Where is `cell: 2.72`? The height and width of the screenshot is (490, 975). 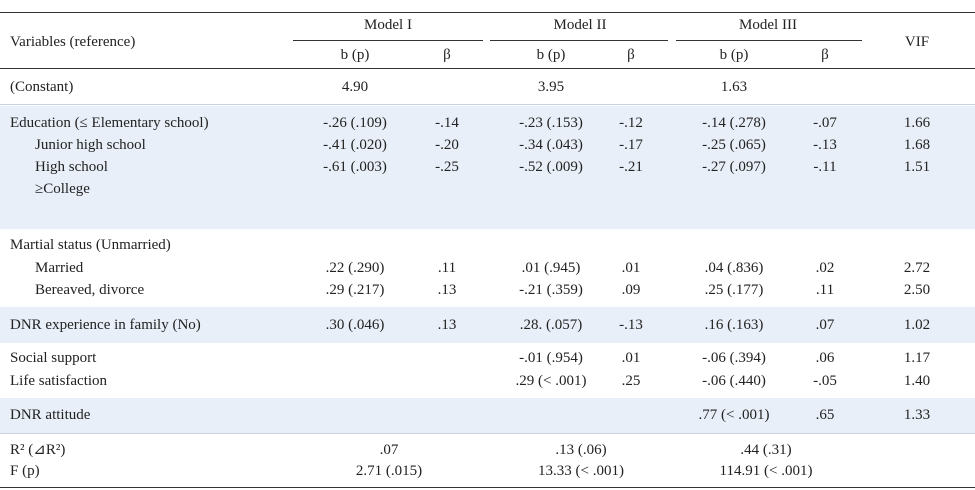 cell: 2.72 is located at coordinates (917, 268).